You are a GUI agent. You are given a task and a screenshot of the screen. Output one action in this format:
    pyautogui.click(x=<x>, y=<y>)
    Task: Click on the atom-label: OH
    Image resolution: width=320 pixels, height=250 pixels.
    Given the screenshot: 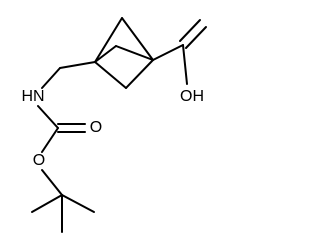 What is the action you would take?
    pyautogui.click(x=192, y=96)
    